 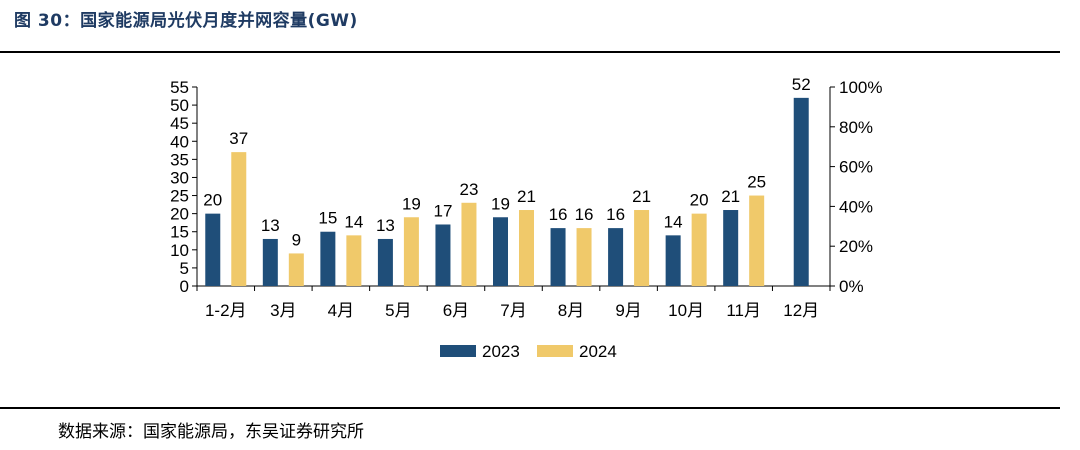 What do you see at coordinates (283, 310) in the screenshot?
I see `x-tick-label: 3月` at bounding box center [283, 310].